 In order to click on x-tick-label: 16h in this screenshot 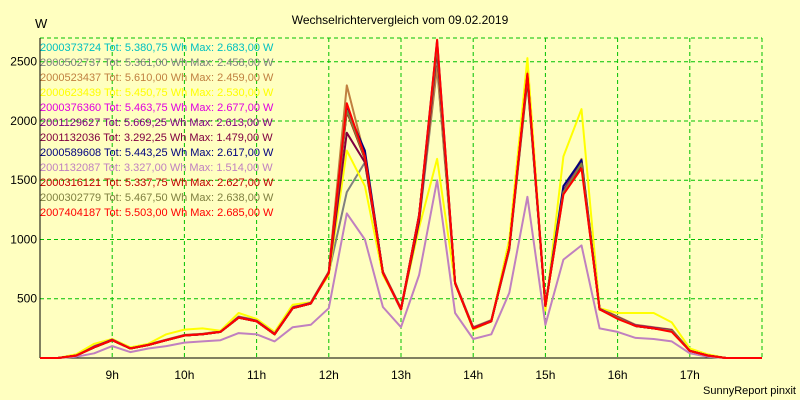, I will do `click(618, 375)`.